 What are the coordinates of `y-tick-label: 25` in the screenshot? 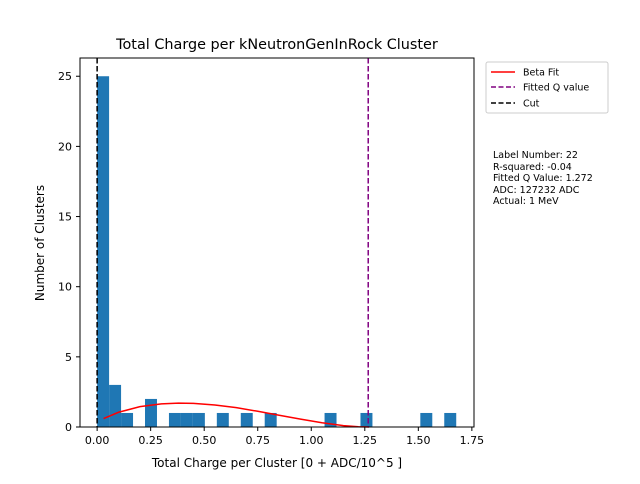 It's located at (65, 76).